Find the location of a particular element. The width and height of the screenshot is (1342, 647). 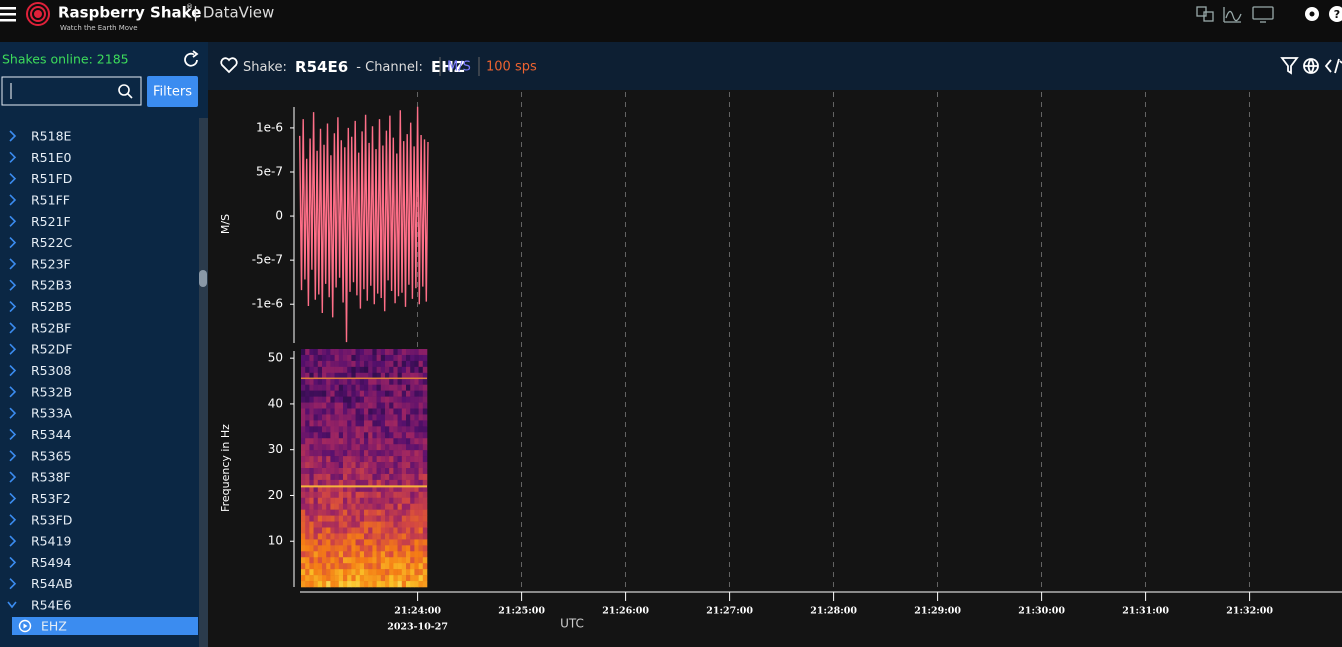

toolbar-icons is located at coordinates (1311, 66).